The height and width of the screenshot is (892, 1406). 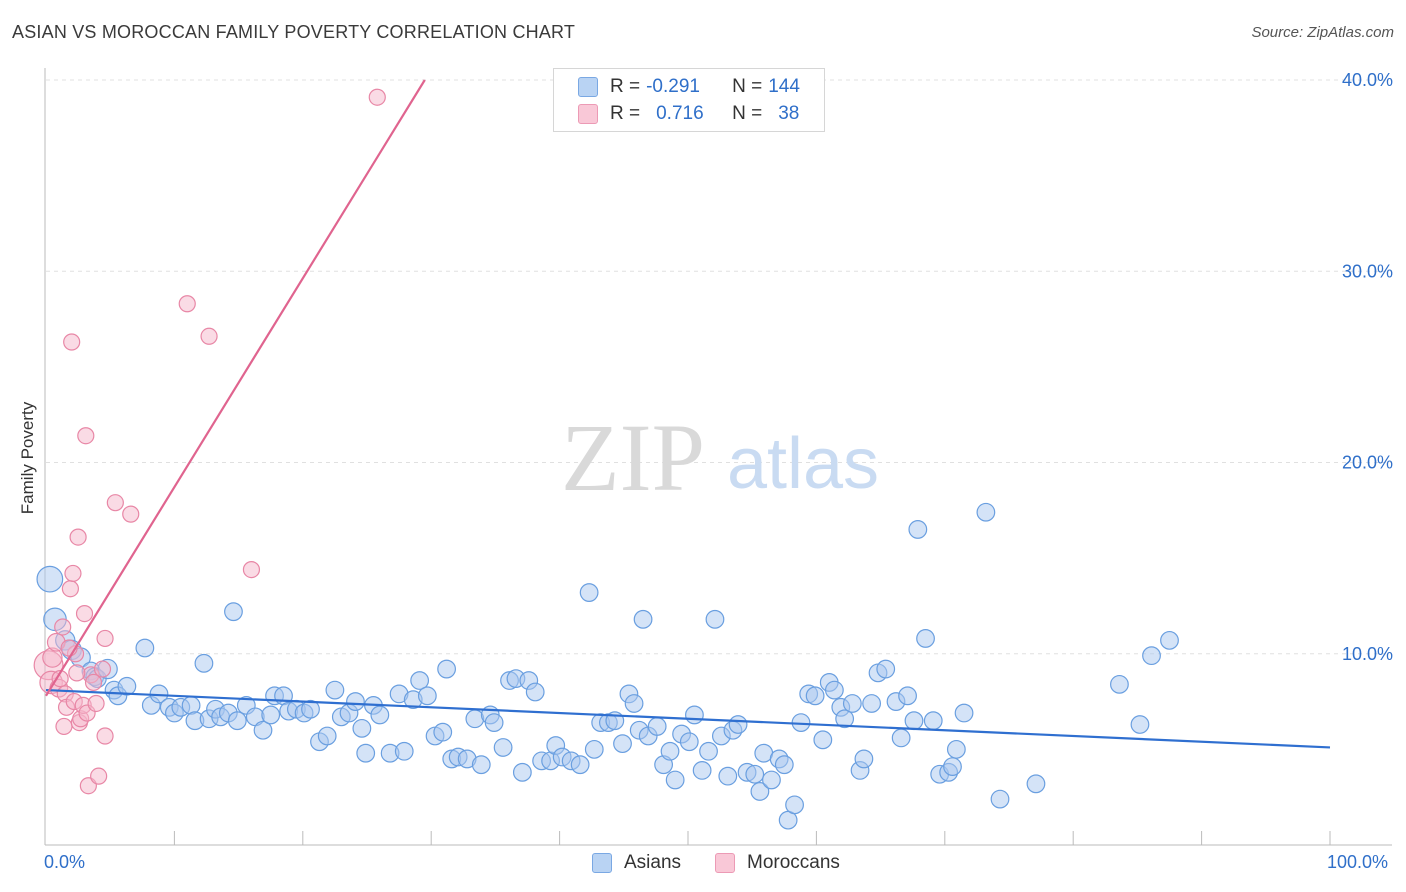 What do you see at coordinates (703, 864) in the screenshot?
I see `series-legend: Asians Moroccans` at bounding box center [703, 864].